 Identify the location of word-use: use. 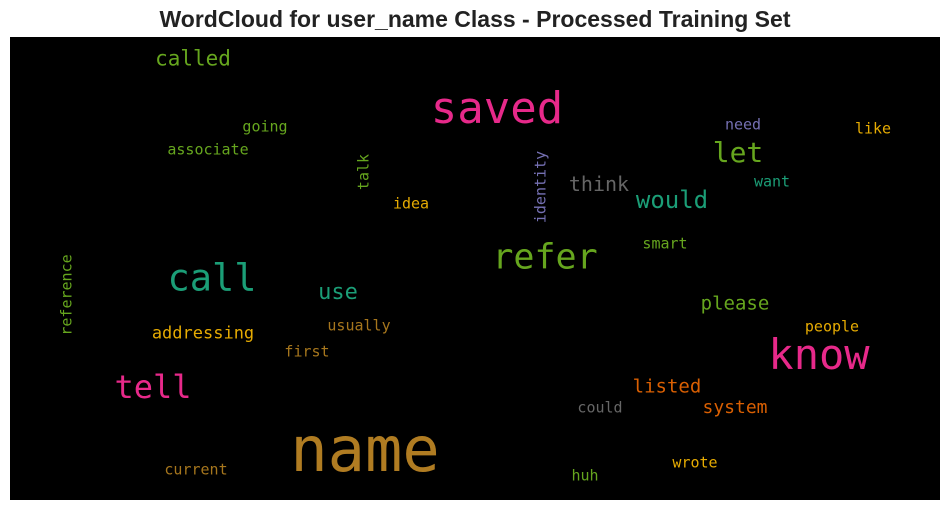
(338, 292).